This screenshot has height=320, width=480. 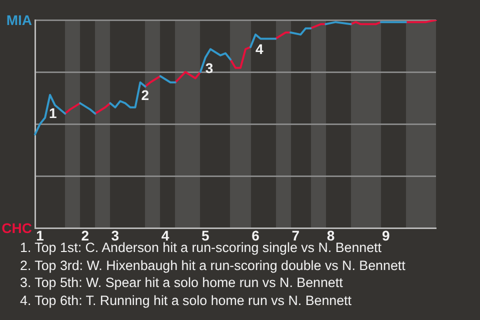 What do you see at coordinates (209, 68) in the screenshot?
I see `annotation: 3` at bounding box center [209, 68].